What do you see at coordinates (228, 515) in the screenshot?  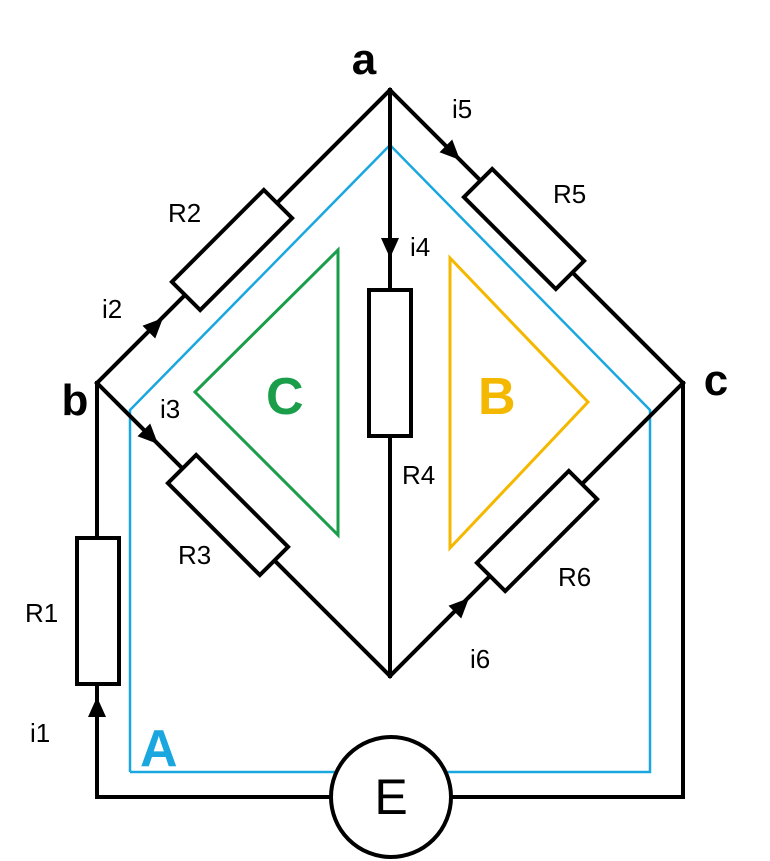 I see `resistor-r3` at bounding box center [228, 515].